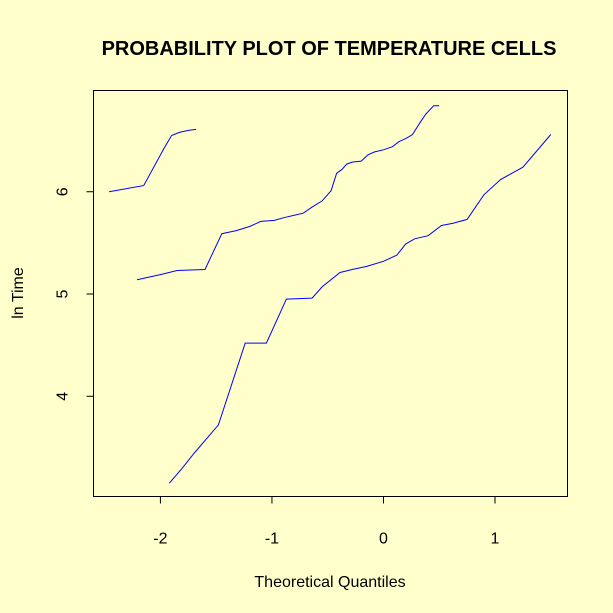 The width and height of the screenshot is (613, 613). What do you see at coordinates (329, 49) in the screenshot?
I see `chart-title: PROBABILITY PLOT OF TEMPERATURE CELLS` at bounding box center [329, 49].